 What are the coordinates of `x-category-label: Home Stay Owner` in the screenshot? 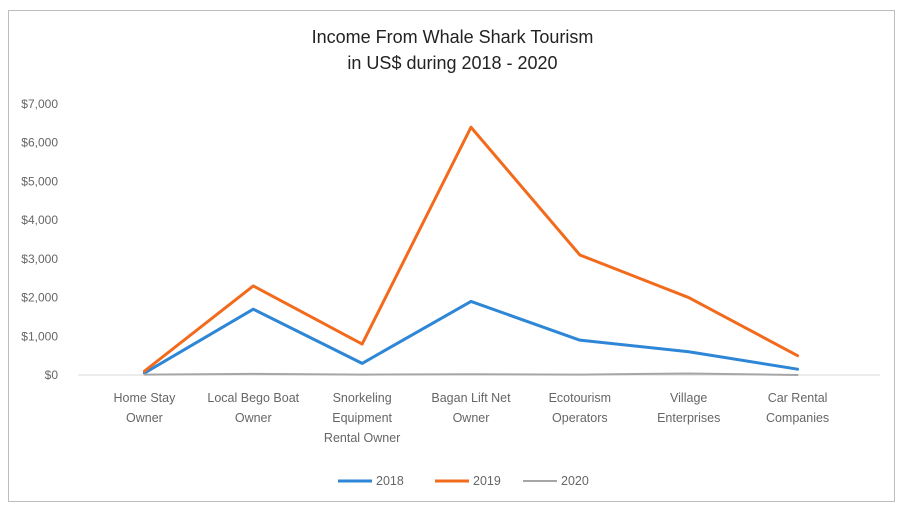 It's located at (145, 408).